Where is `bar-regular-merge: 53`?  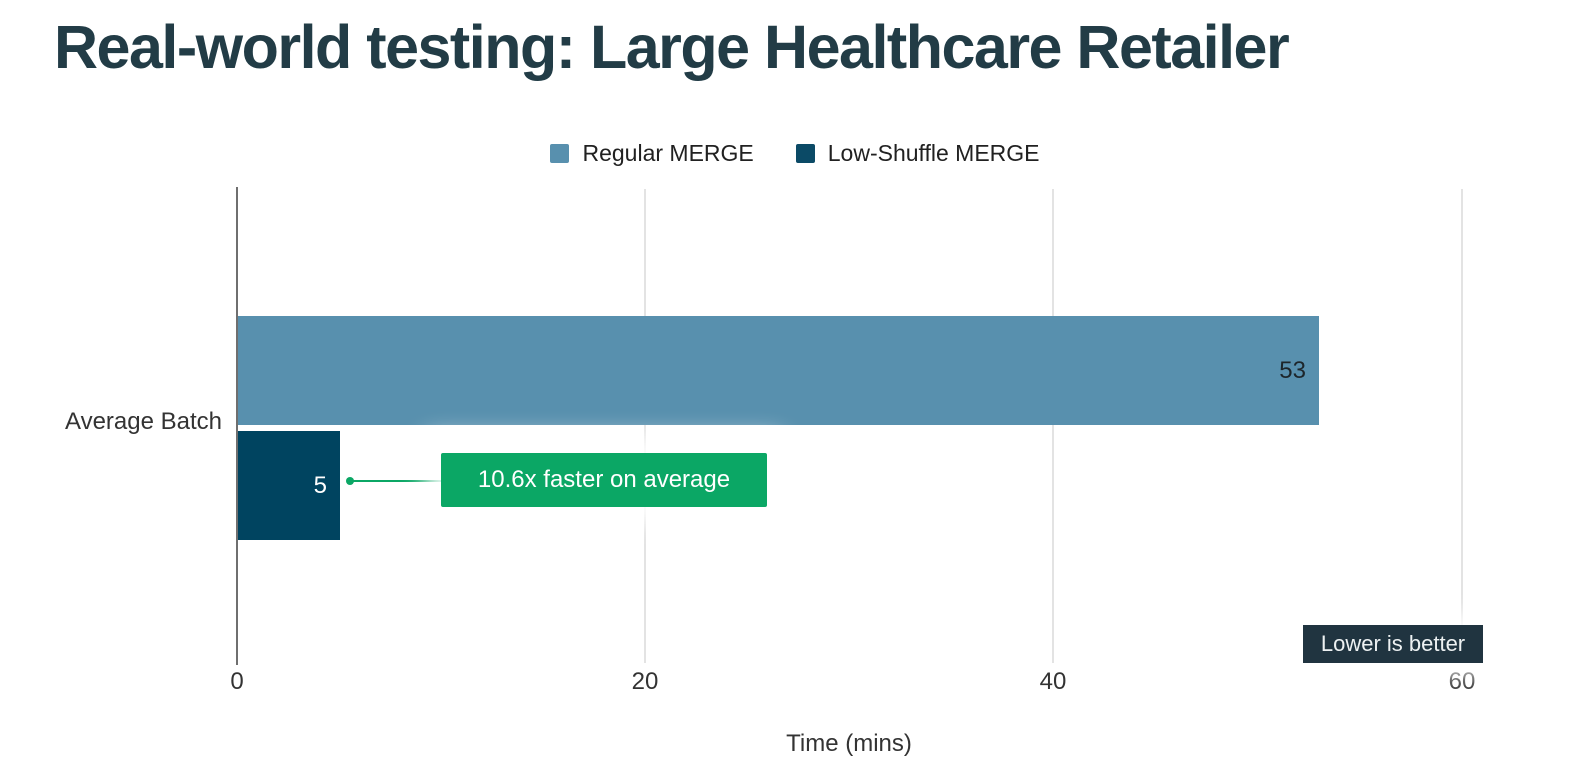 bar-regular-merge: 53 is located at coordinates (778, 370).